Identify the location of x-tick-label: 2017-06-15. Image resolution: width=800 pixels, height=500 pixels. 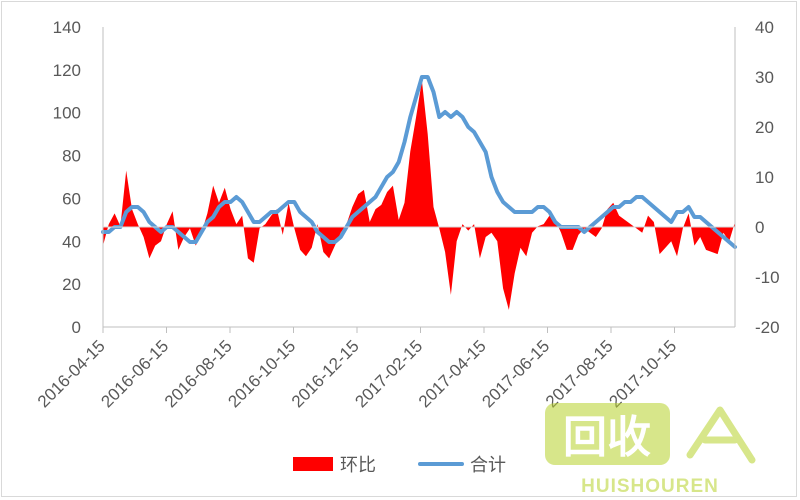
(515, 373).